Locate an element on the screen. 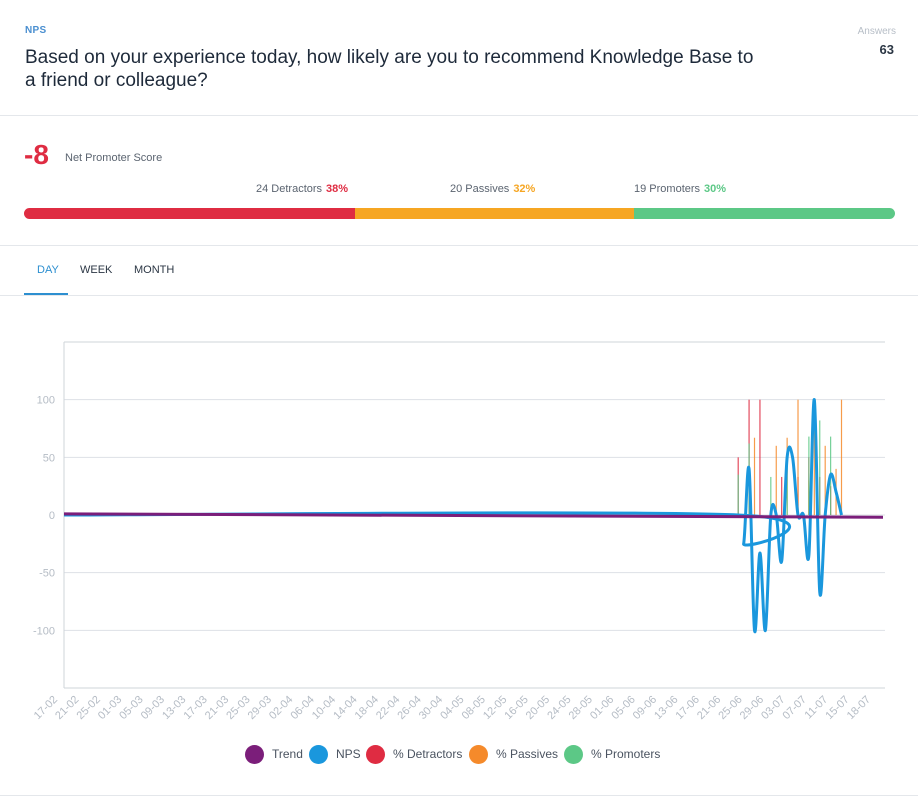 The height and width of the screenshot is (797, 918). x-tick-label: 02-04 is located at coordinates (281, 708).